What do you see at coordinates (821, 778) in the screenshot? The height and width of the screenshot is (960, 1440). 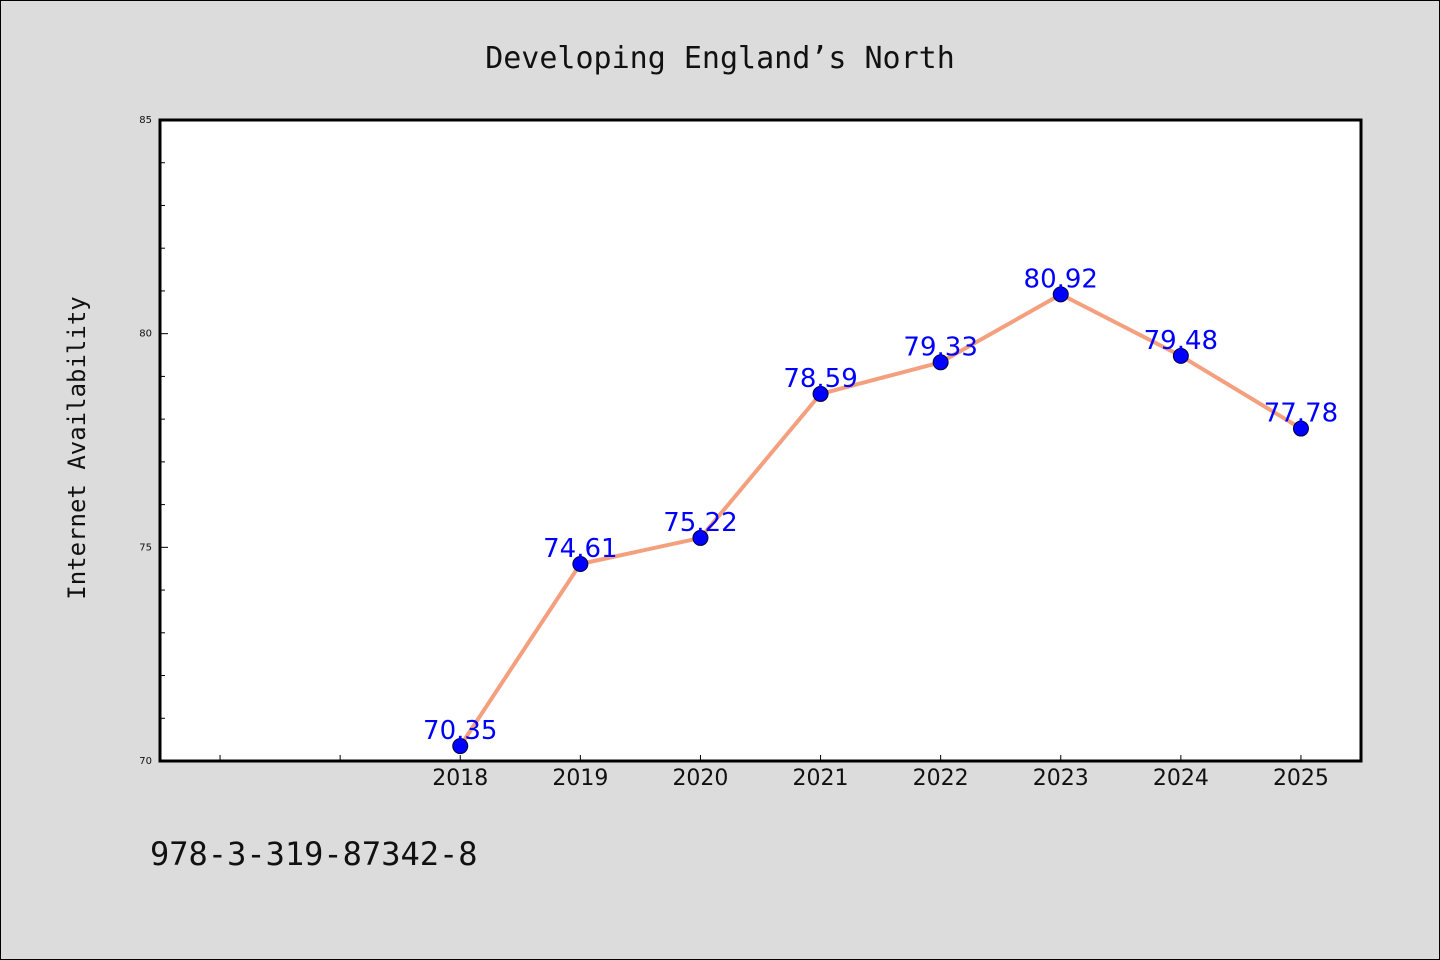 I see `x-tick-label: 2021` at bounding box center [821, 778].